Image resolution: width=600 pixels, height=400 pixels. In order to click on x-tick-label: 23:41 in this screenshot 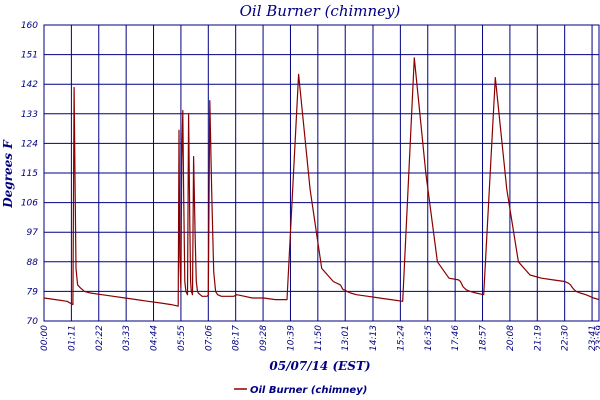, I will do `click(593, 338)`.